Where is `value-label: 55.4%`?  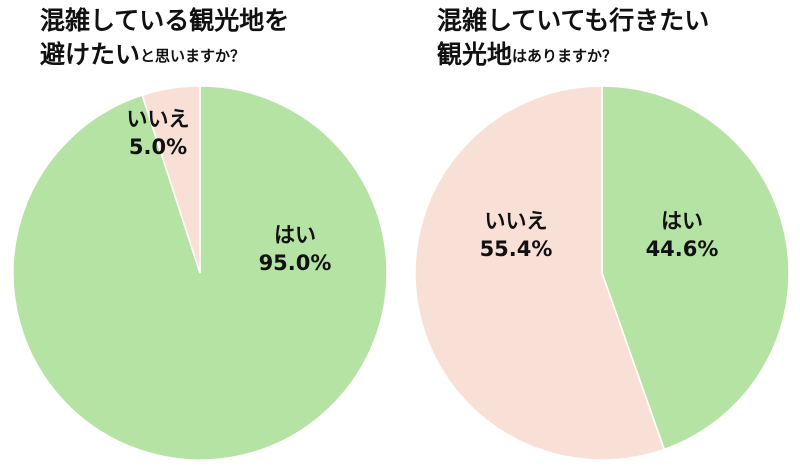
value-label: 55.4% is located at coordinates (516, 249).